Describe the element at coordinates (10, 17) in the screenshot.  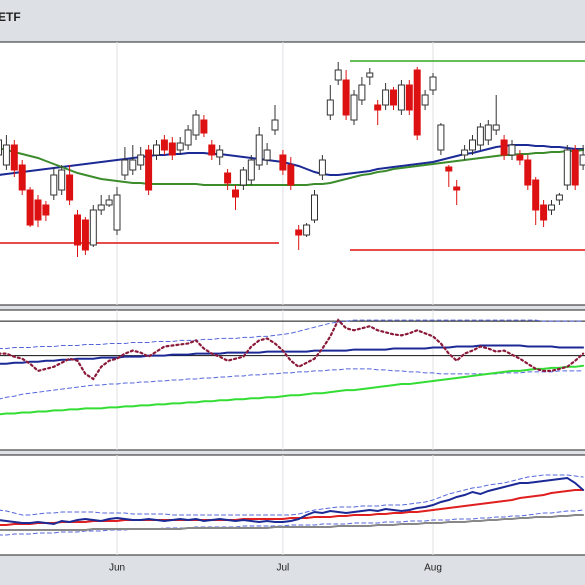
I see `chart-title: ETF` at that location.